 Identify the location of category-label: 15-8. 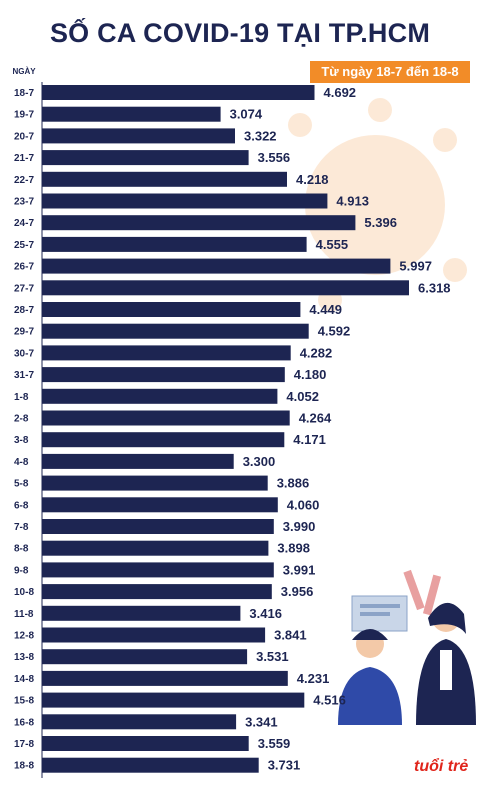
(24, 701).